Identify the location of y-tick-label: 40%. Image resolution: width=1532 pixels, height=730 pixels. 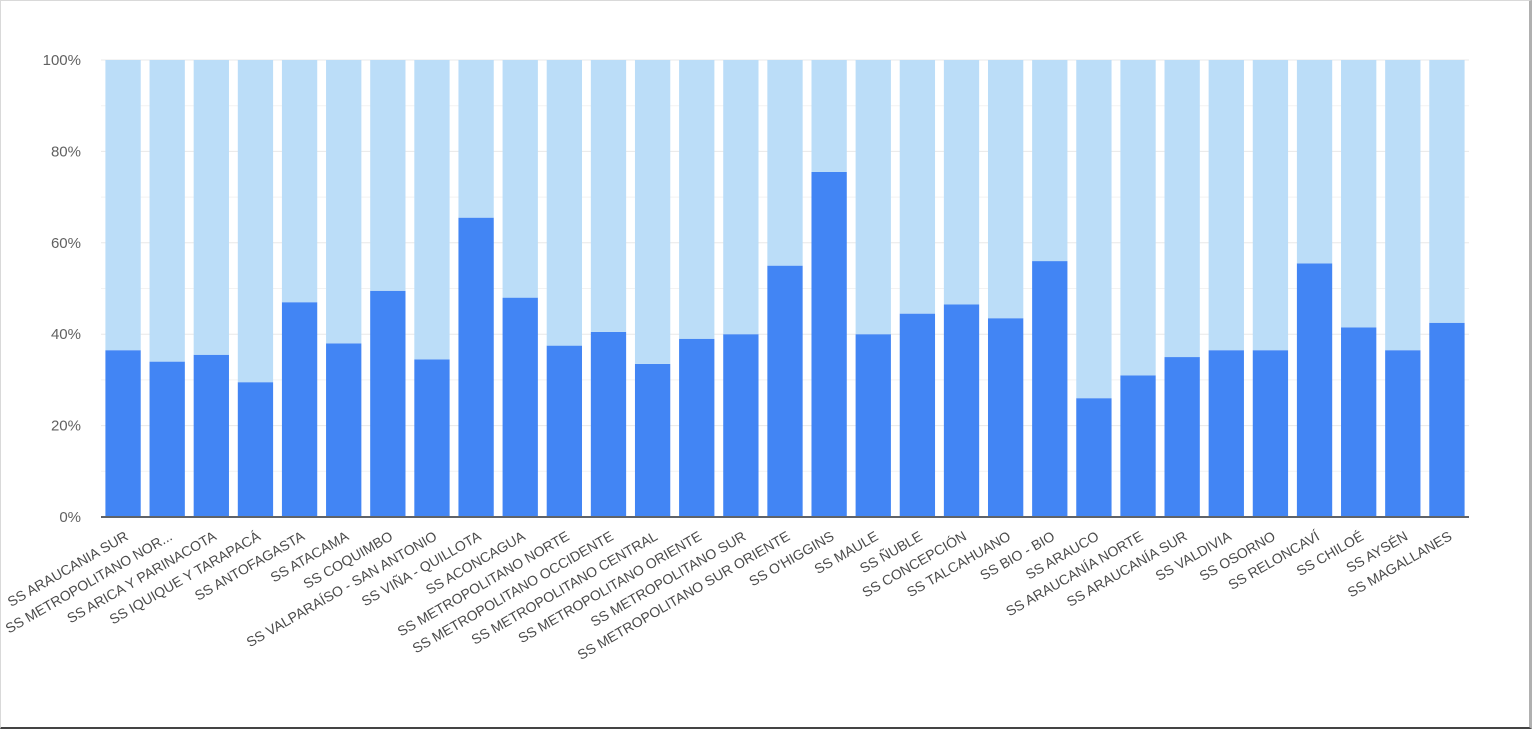
(66, 334).